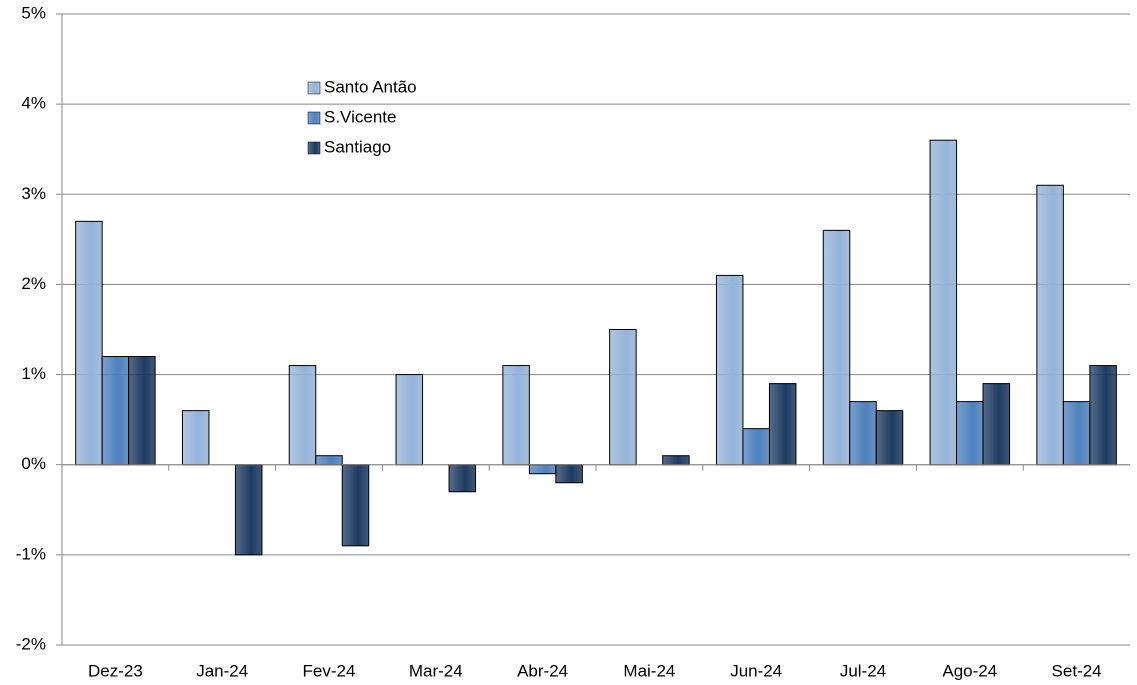 The image size is (1137, 685). What do you see at coordinates (542, 670) in the screenshot?
I see `x-tick-label: Abr-24` at bounding box center [542, 670].